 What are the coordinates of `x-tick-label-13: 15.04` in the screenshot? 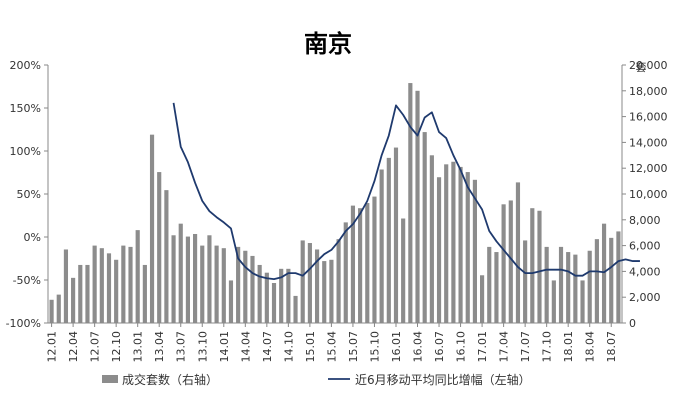 It's located at (331, 347).